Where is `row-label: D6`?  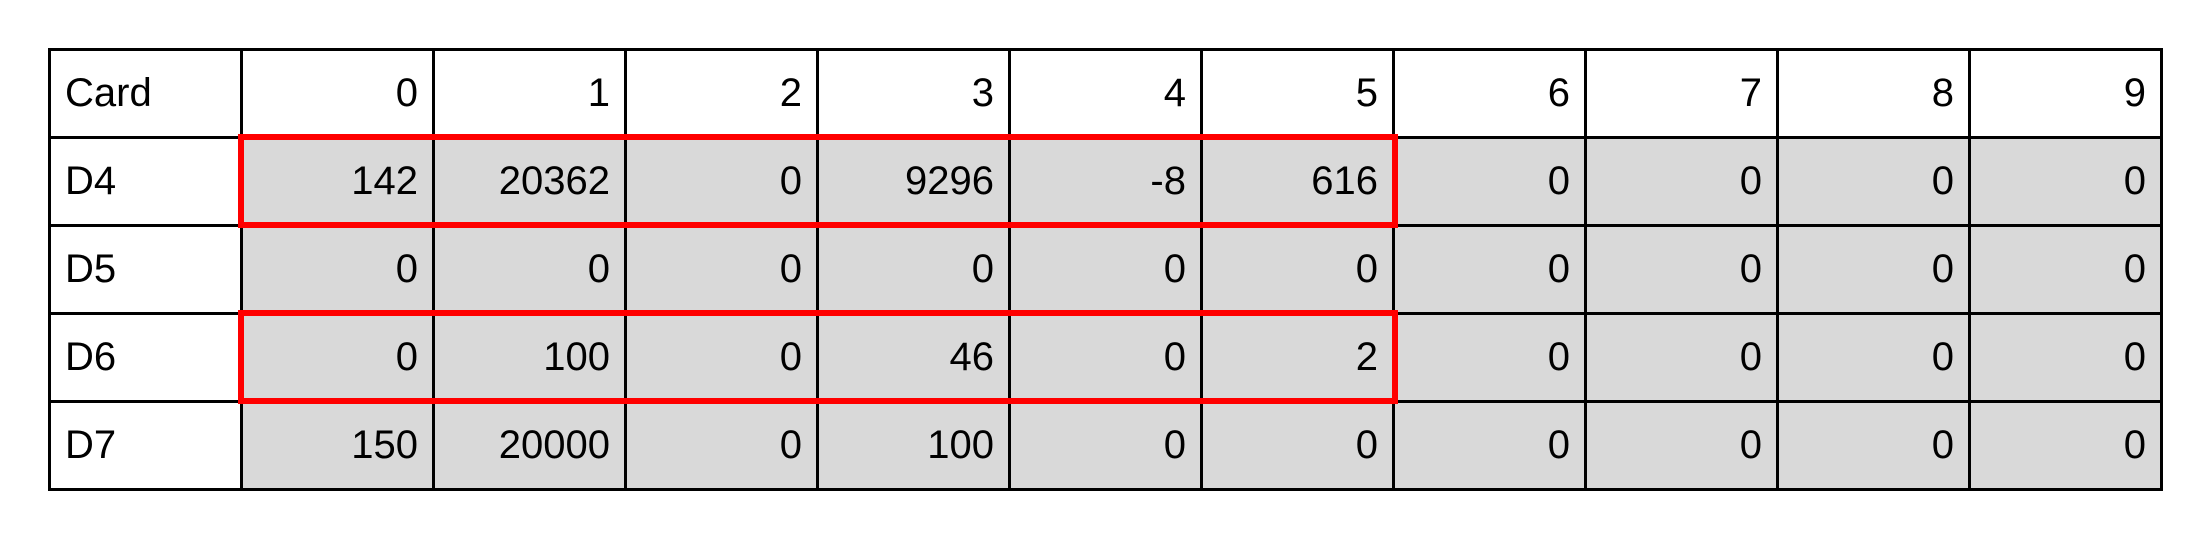 row-label: D6 is located at coordinates (145, 357).